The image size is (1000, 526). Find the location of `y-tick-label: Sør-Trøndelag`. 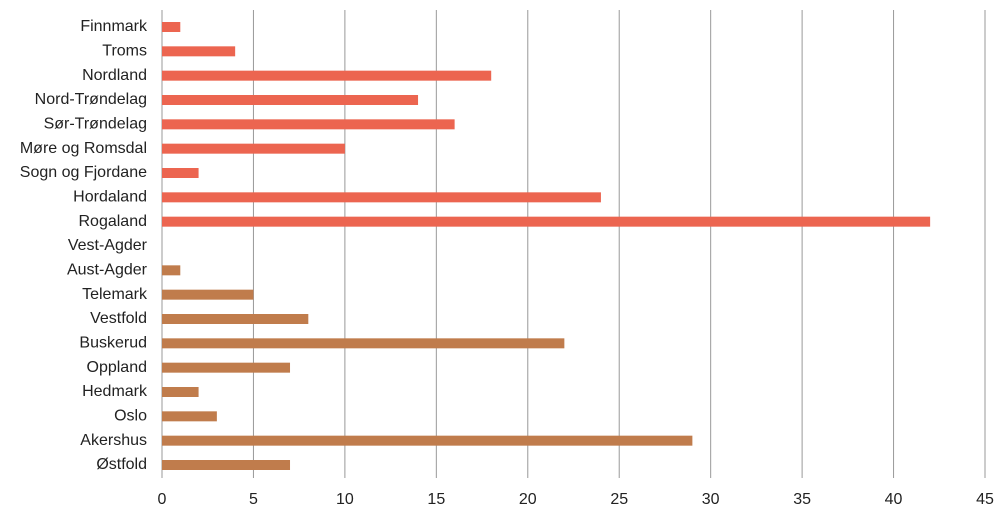

y-tick-label: Sør-Trøndelag is located at coordinates (95, 124).